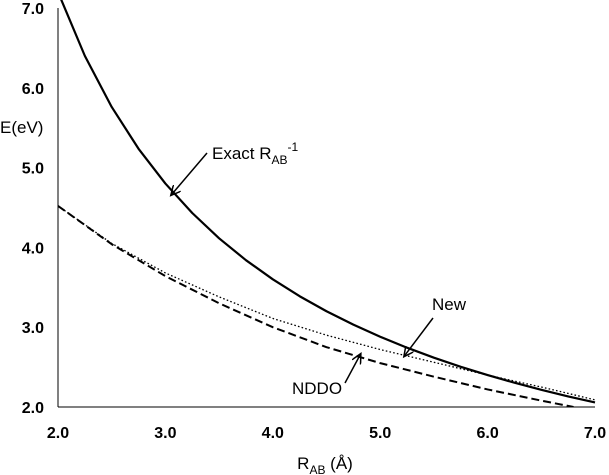 The image size is (609, 475). Describe the element at coordinates (595, 433) in the screenshot. I see `x-tick-label: 7.0` at that location.